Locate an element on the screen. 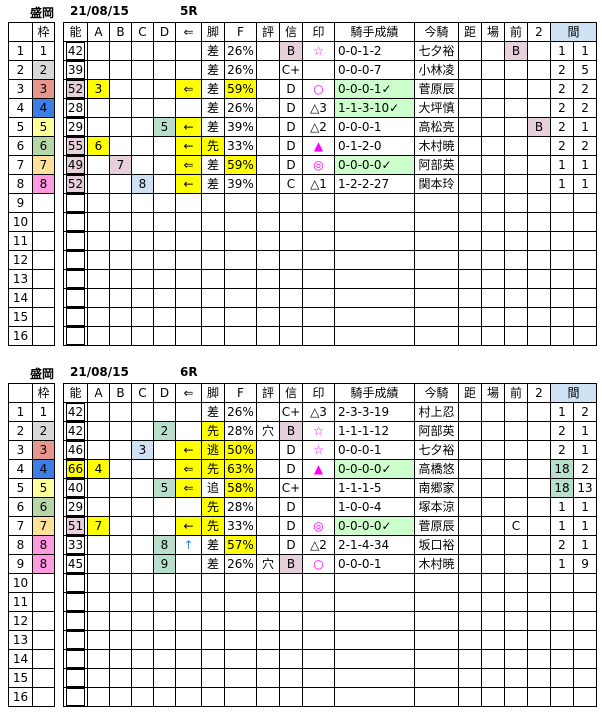 The image size is (602, 713). nou-cell: 33 is located at coordinates (75, 545).